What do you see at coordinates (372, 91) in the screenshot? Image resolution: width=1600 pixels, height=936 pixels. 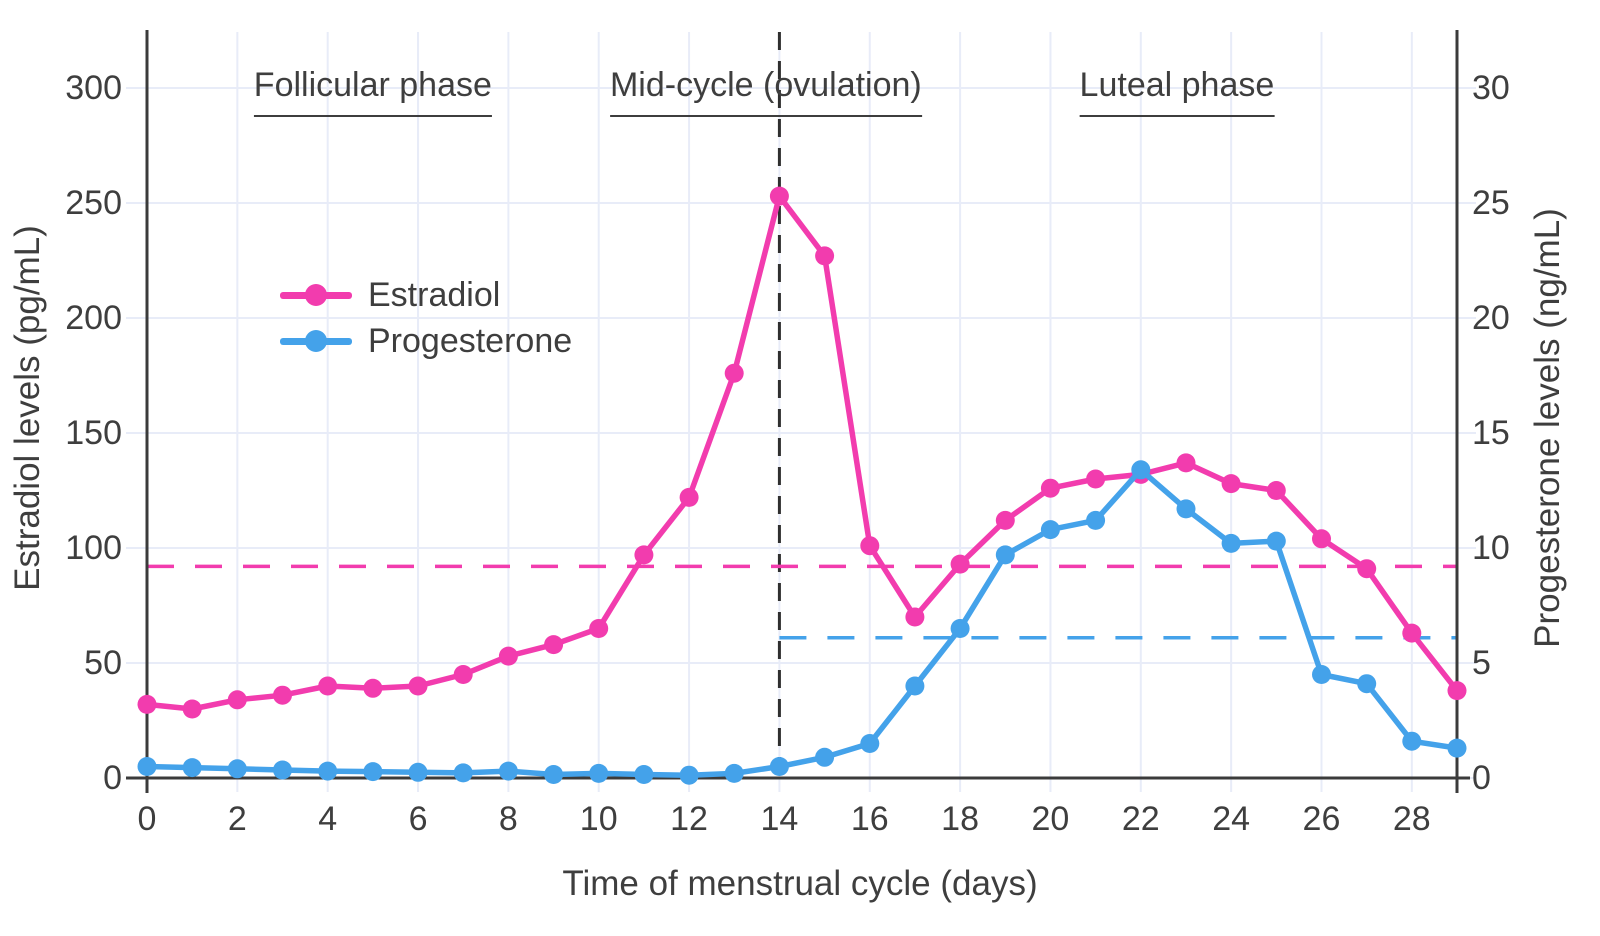 I see `phase-label-follicular: Follicular phase` at bounding box center [372, 91].